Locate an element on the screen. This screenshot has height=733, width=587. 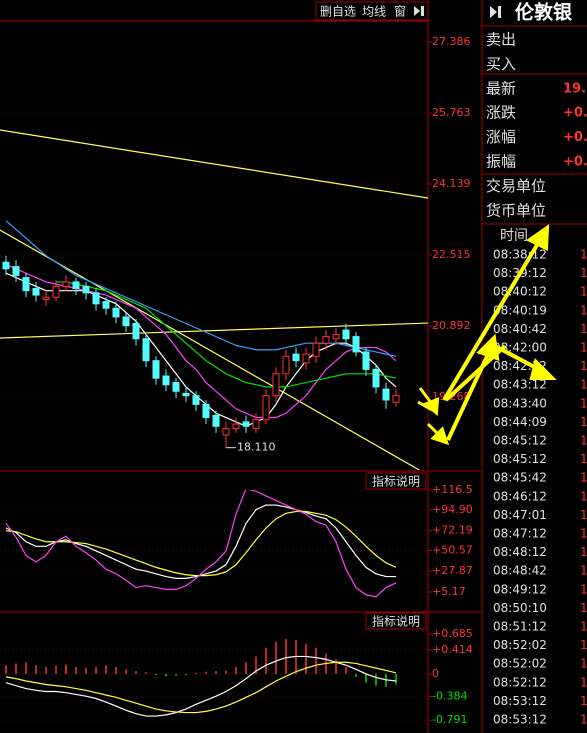
toolbar-button: 均线 is located at coordinates (374, 12).